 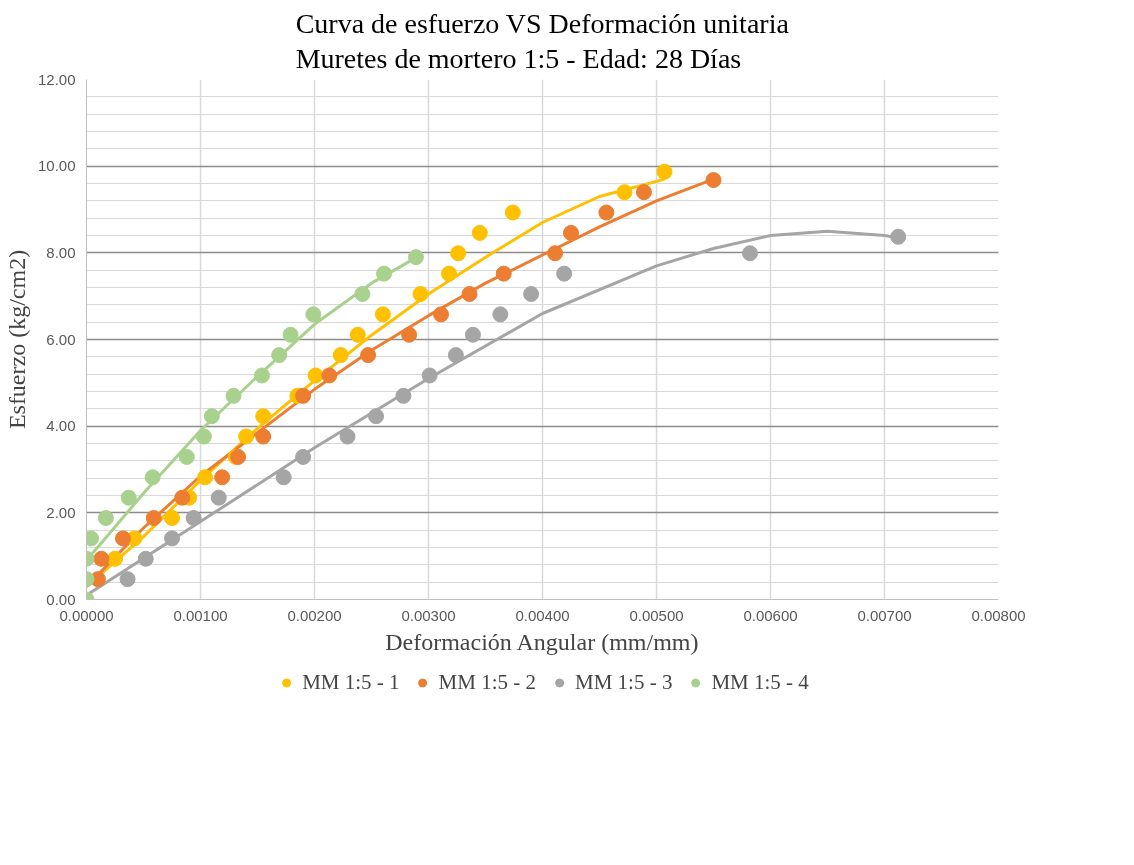 I want to click on legend-label: MM 1:5 - 2, so click(x=487, y=682).